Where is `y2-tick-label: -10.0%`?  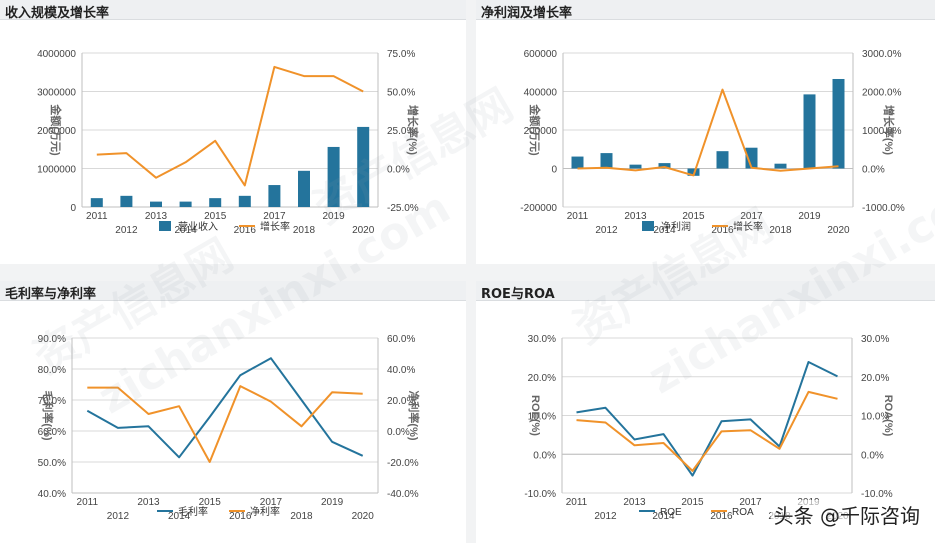 y2-tick-label: -10.0% is located at coordinates (877, 494).